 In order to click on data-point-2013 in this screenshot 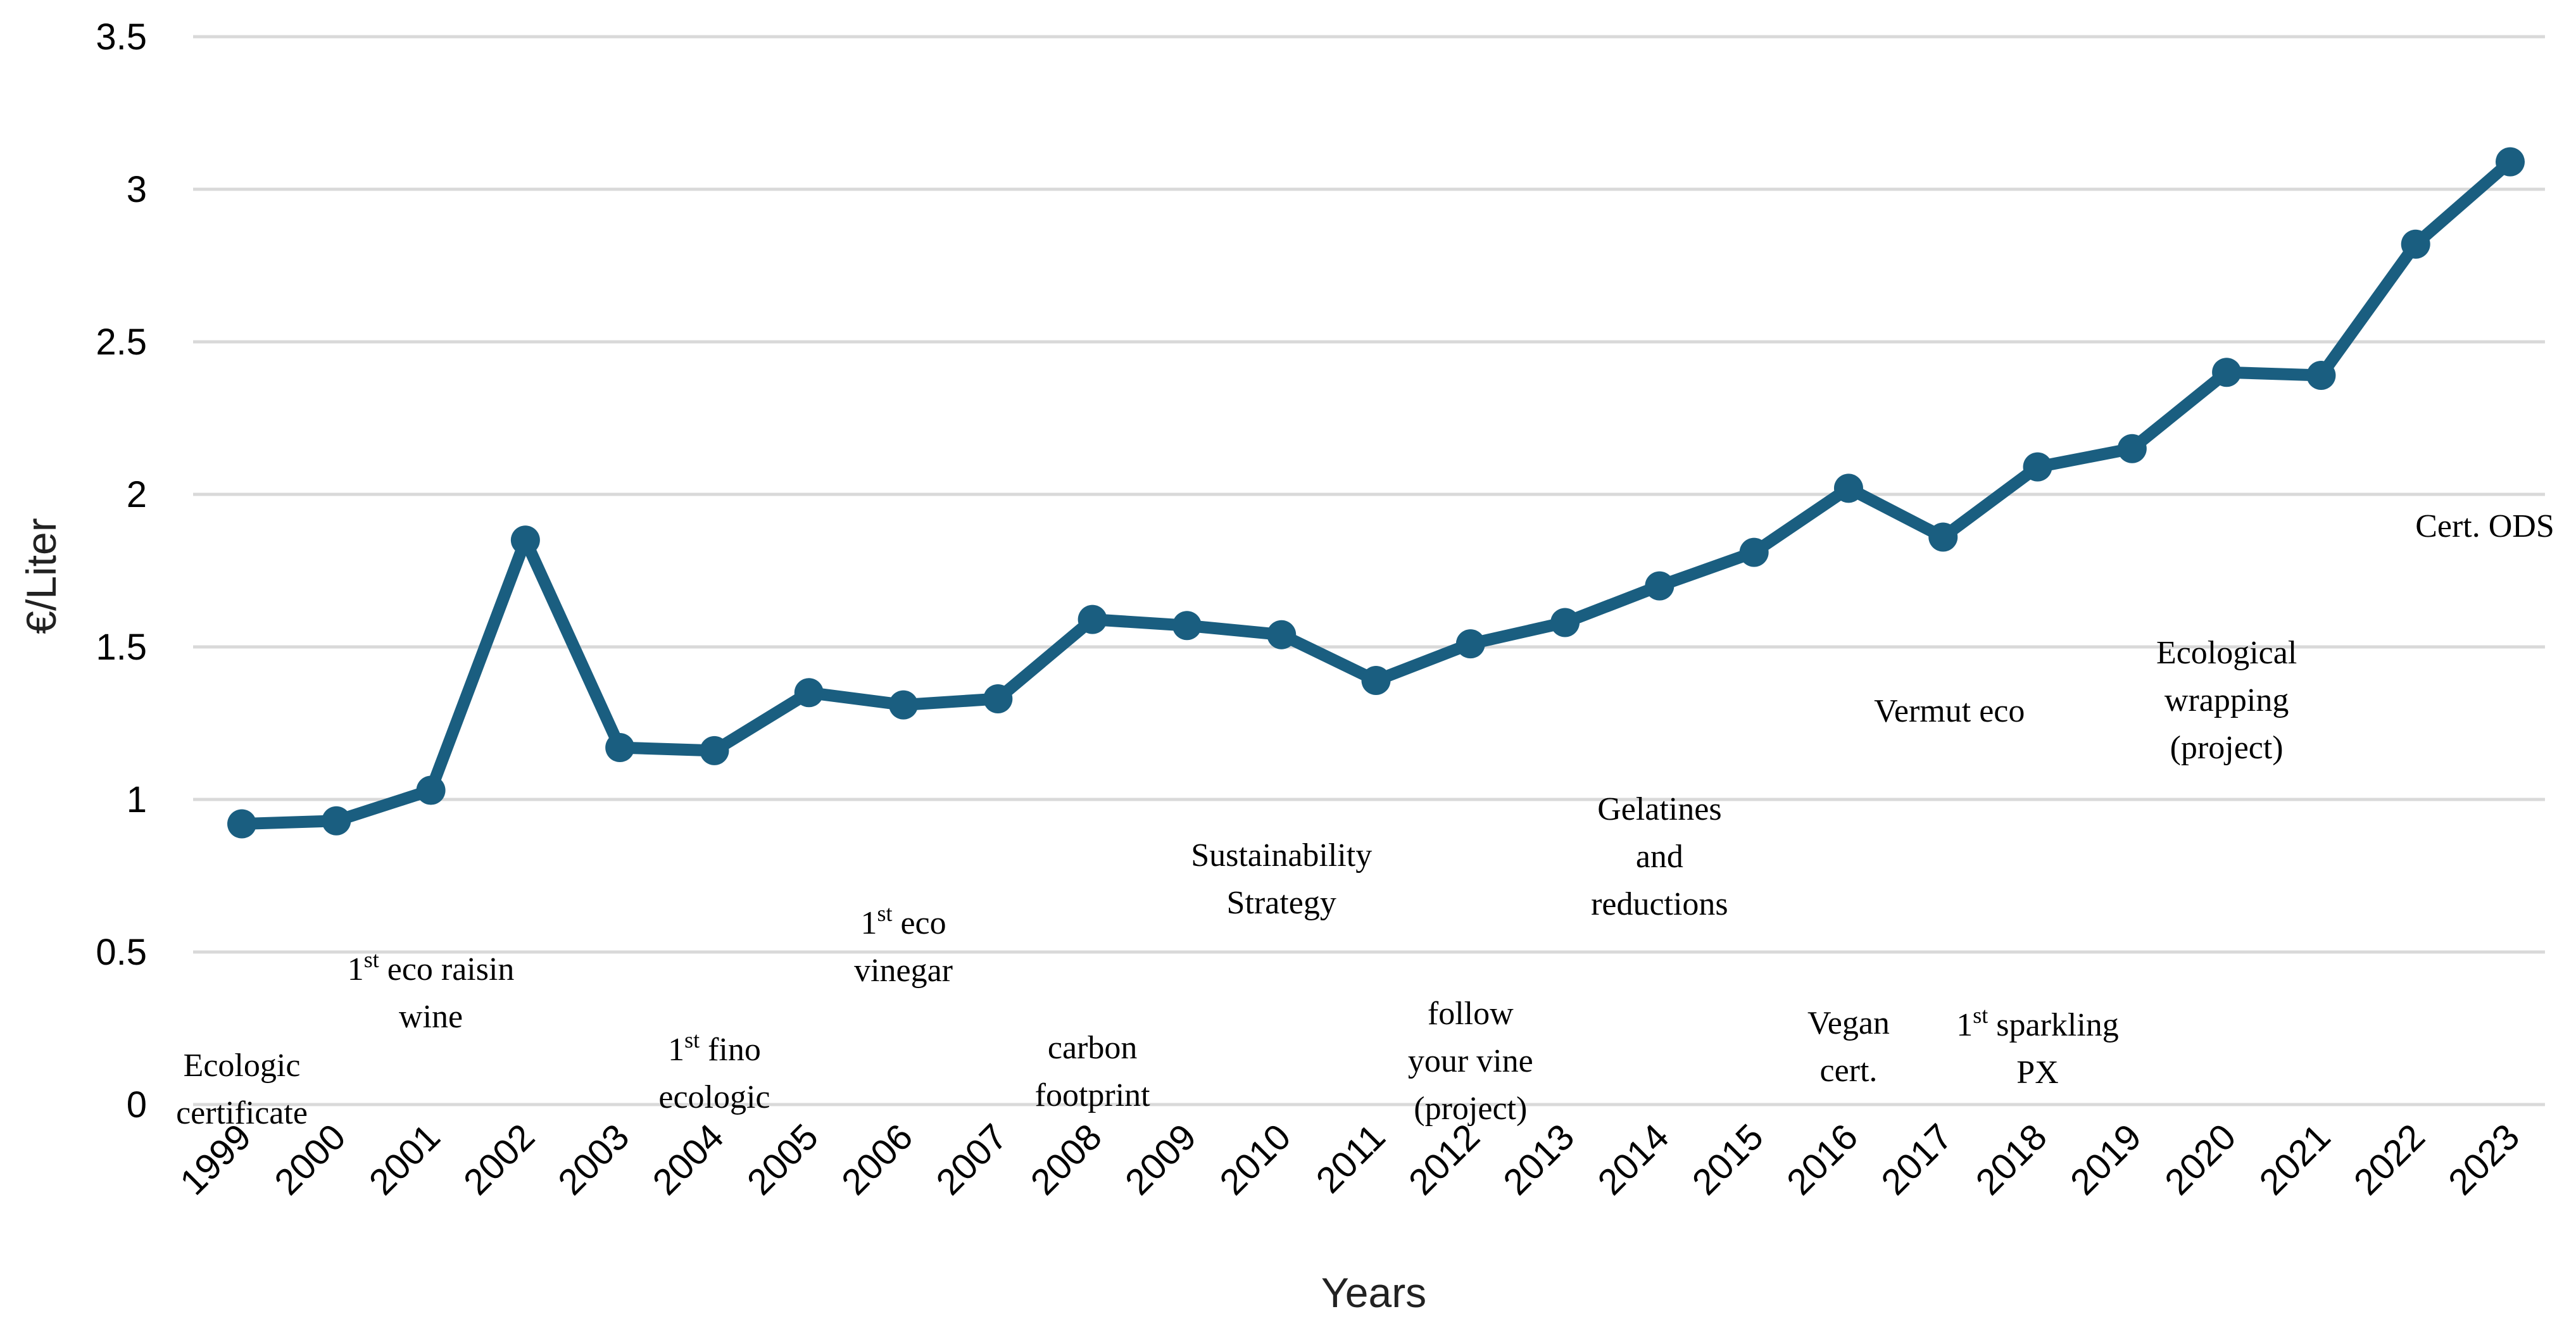, I will do `click(1565, 623)`.